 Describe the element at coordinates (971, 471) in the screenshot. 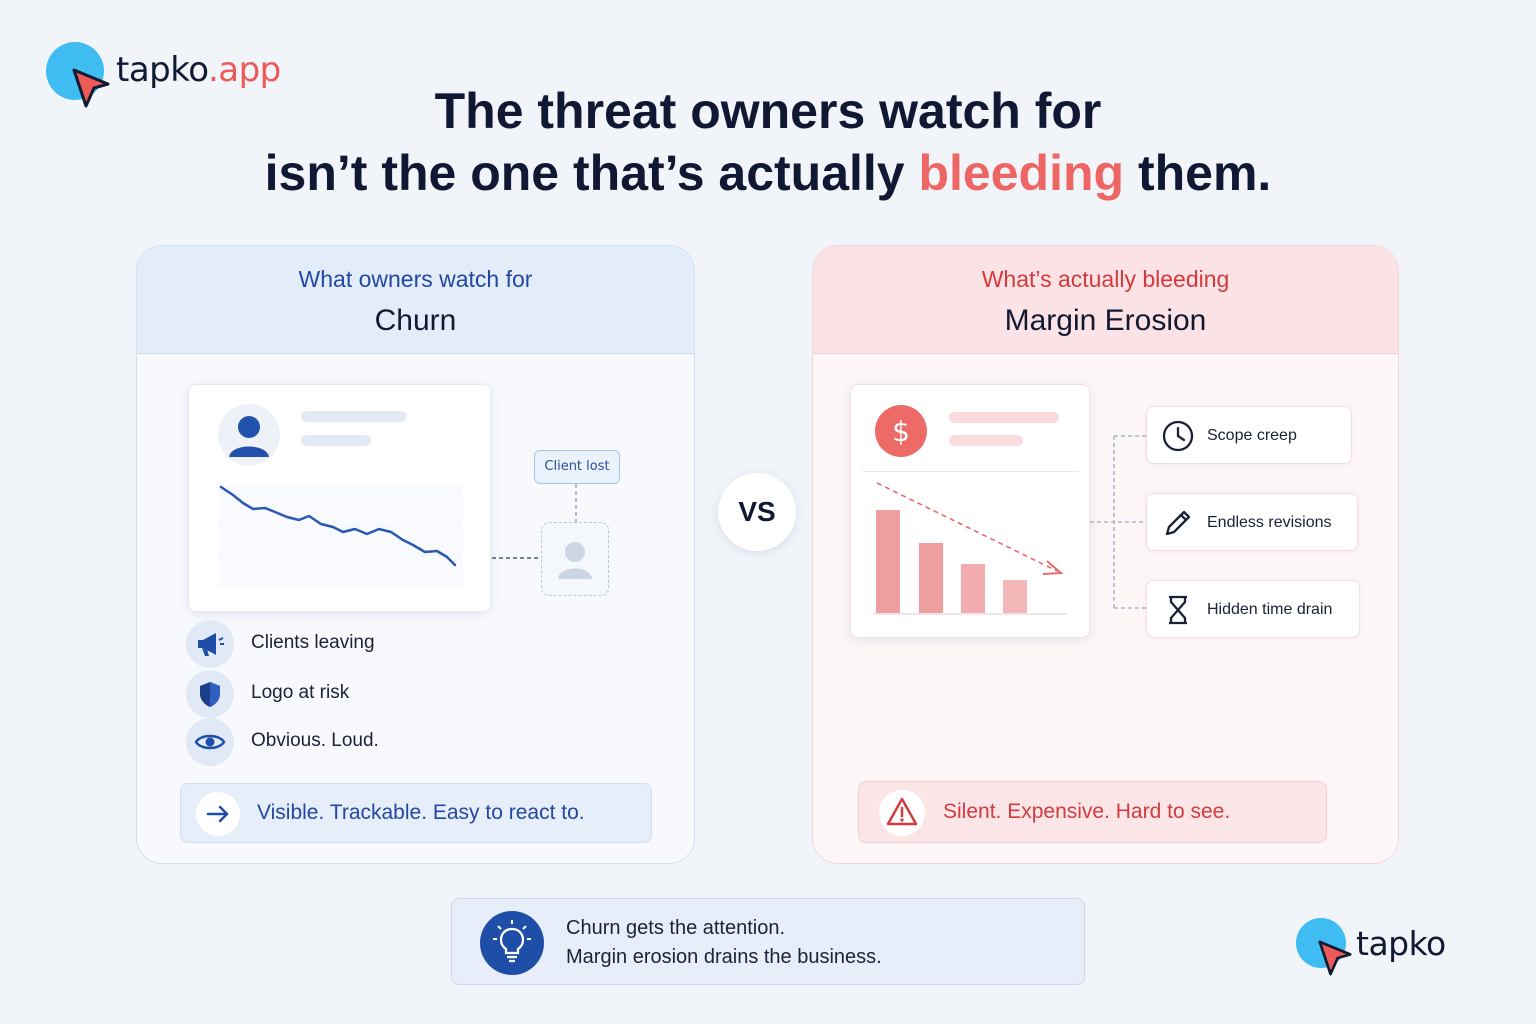

I see `card-divider` at that location.